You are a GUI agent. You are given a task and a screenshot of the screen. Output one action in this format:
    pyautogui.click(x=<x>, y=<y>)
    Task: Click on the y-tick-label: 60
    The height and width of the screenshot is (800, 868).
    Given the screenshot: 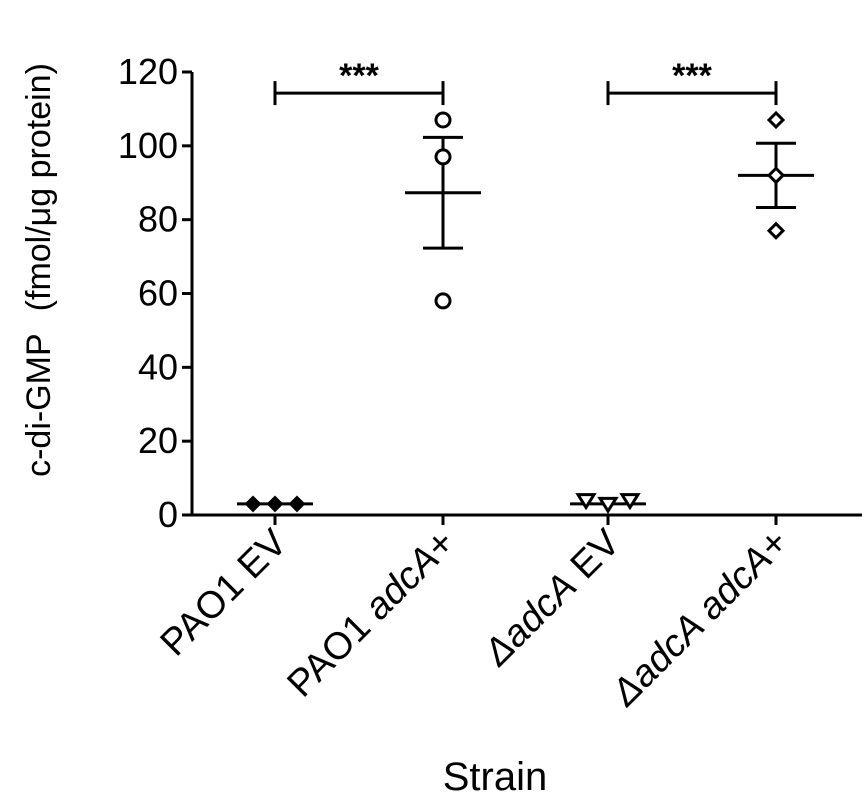 What is the action you would take?
    pyautogui.click(x=158, y=293)
    